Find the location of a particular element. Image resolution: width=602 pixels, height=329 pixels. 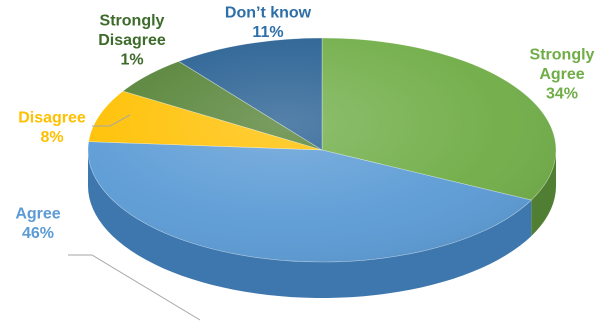

slice-name-label-2: Disagree is located at coordinates (52, 117).